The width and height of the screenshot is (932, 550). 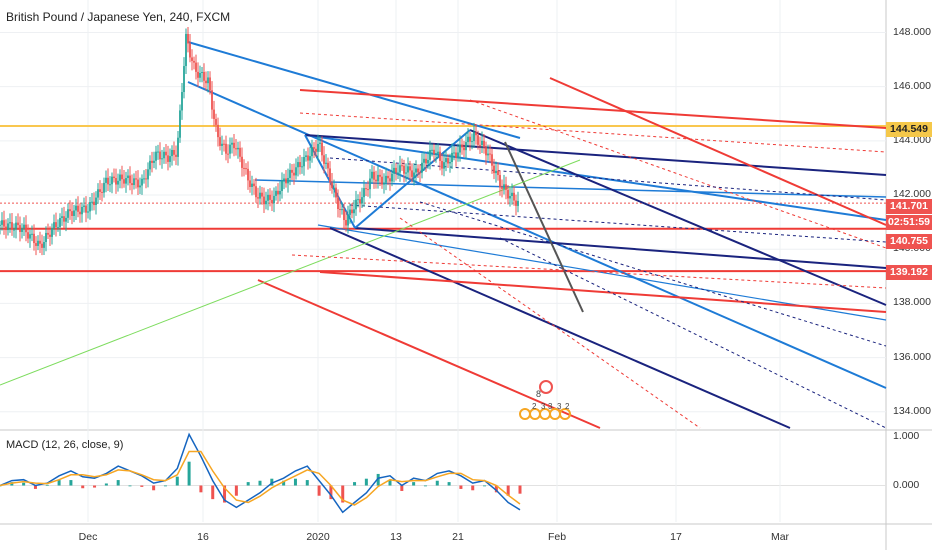 I want to click on annotation-label: 2, so click(x=567, y=406).